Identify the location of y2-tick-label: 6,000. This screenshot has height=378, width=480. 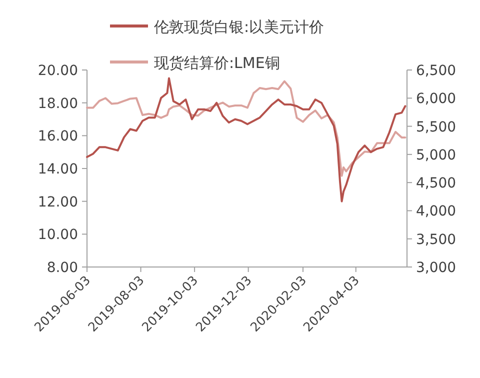
(436, 99).